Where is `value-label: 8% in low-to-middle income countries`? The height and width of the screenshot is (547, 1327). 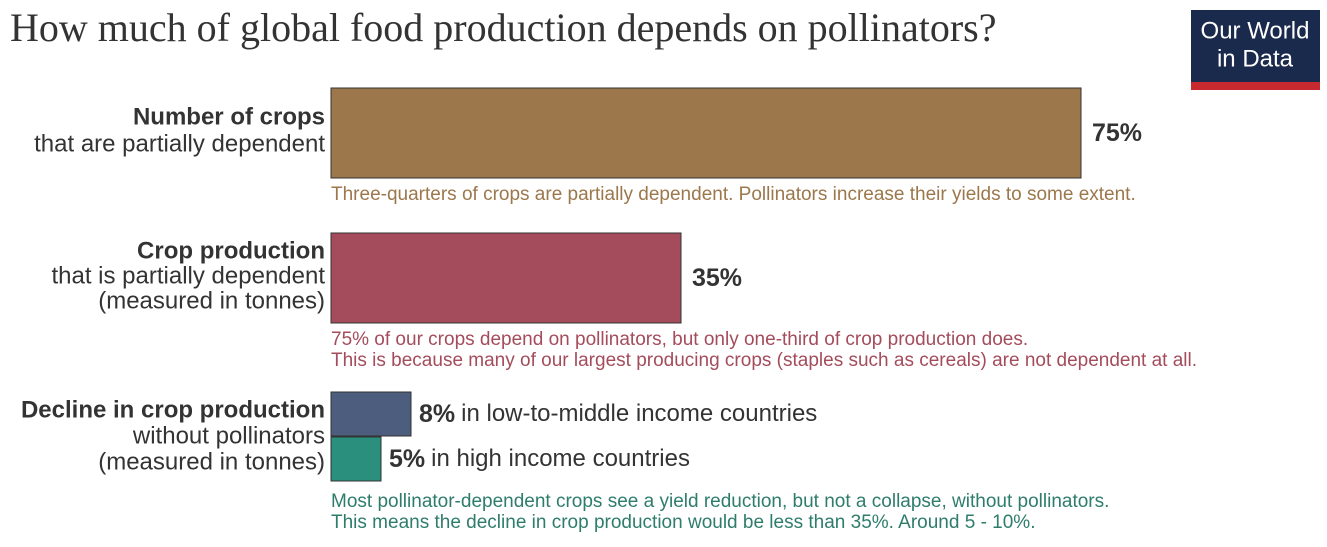 value-label: 8% in low-to-middle income countries is located at coordinates (618, 414).